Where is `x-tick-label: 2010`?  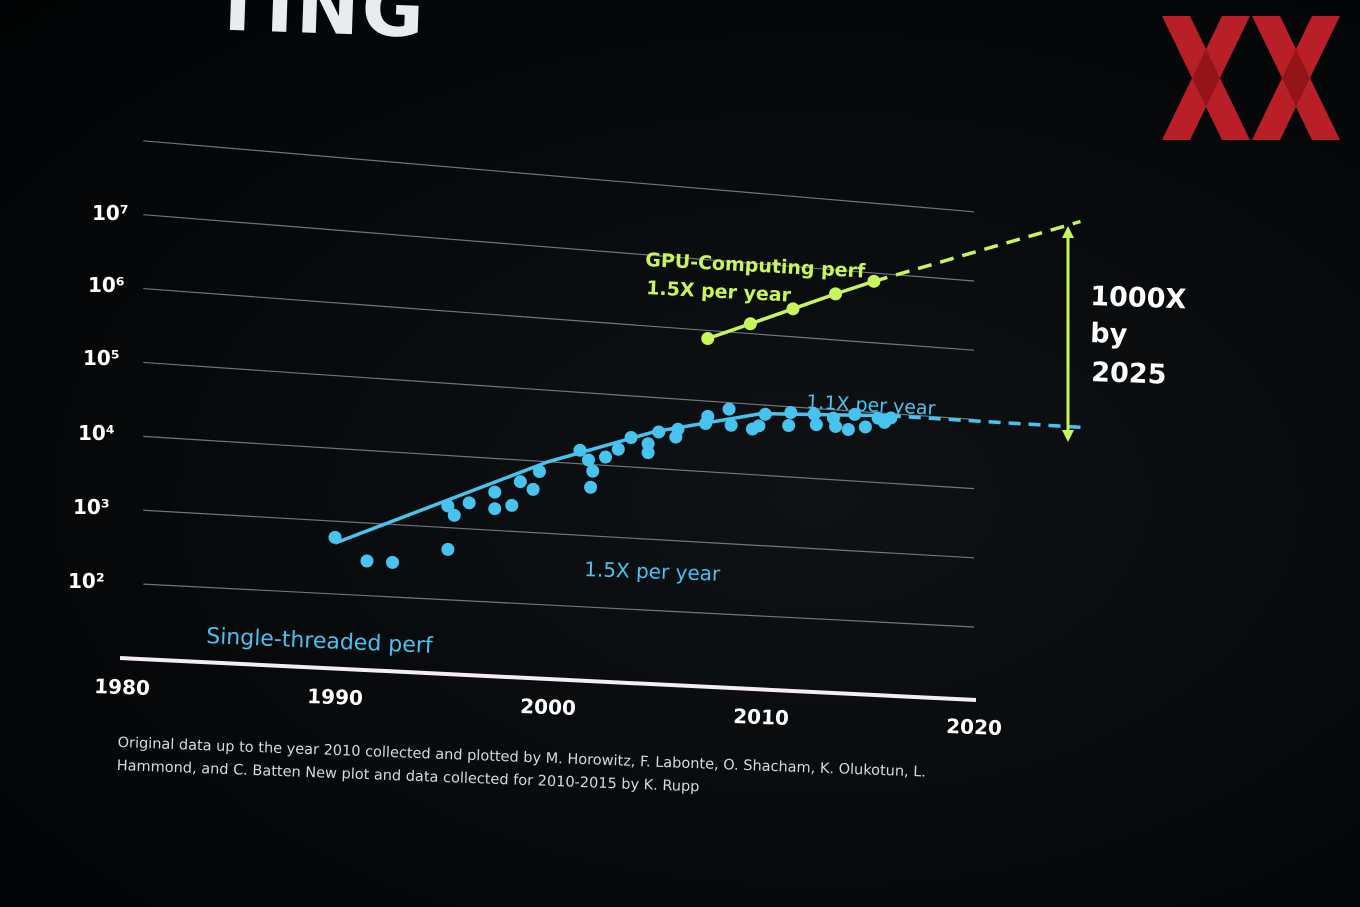
x-tick-label: 2010 is located at coordinates (761, 717).